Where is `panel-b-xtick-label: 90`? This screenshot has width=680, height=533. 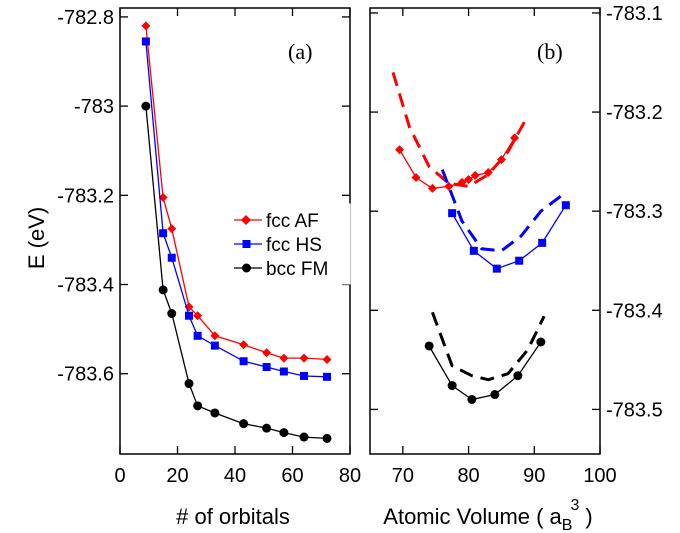 panel-b-xtick-label: 90 is located at coordinates (534, 476).